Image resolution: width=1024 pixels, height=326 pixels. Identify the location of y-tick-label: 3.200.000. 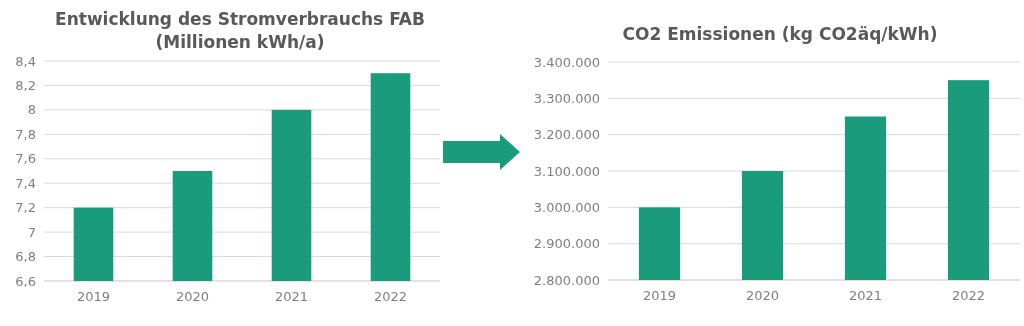
(566, 135).